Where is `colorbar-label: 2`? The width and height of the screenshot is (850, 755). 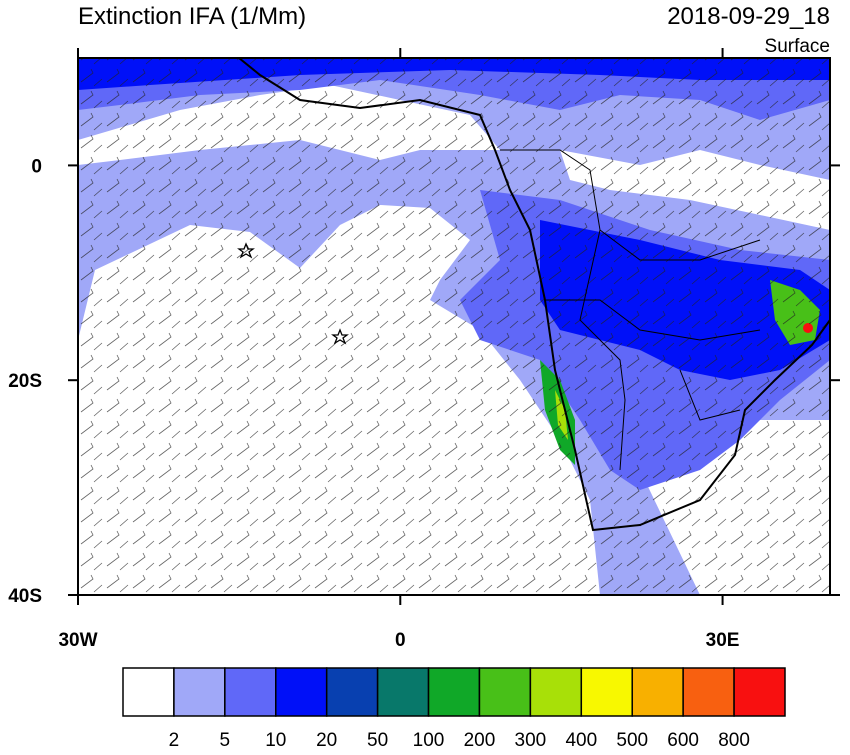 colorbar-label: 2 is located at coordinates (174, 740).